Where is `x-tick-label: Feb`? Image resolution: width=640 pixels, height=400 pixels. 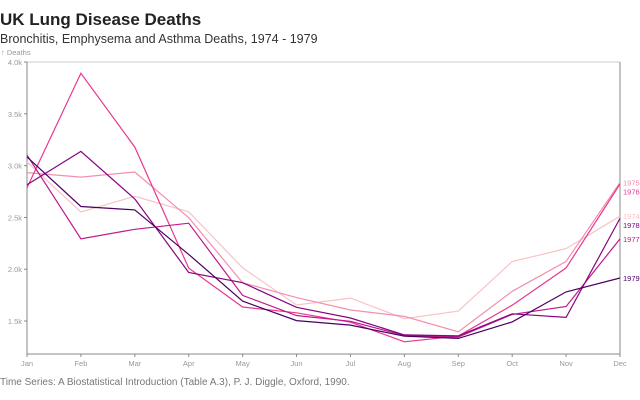 x-tick-label: Feb is located at coordinates (80, 363).